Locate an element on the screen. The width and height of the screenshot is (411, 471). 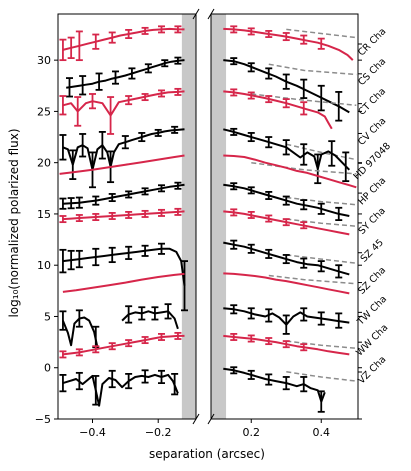
ww-cha-model-line is located at coordinates (321, 345).